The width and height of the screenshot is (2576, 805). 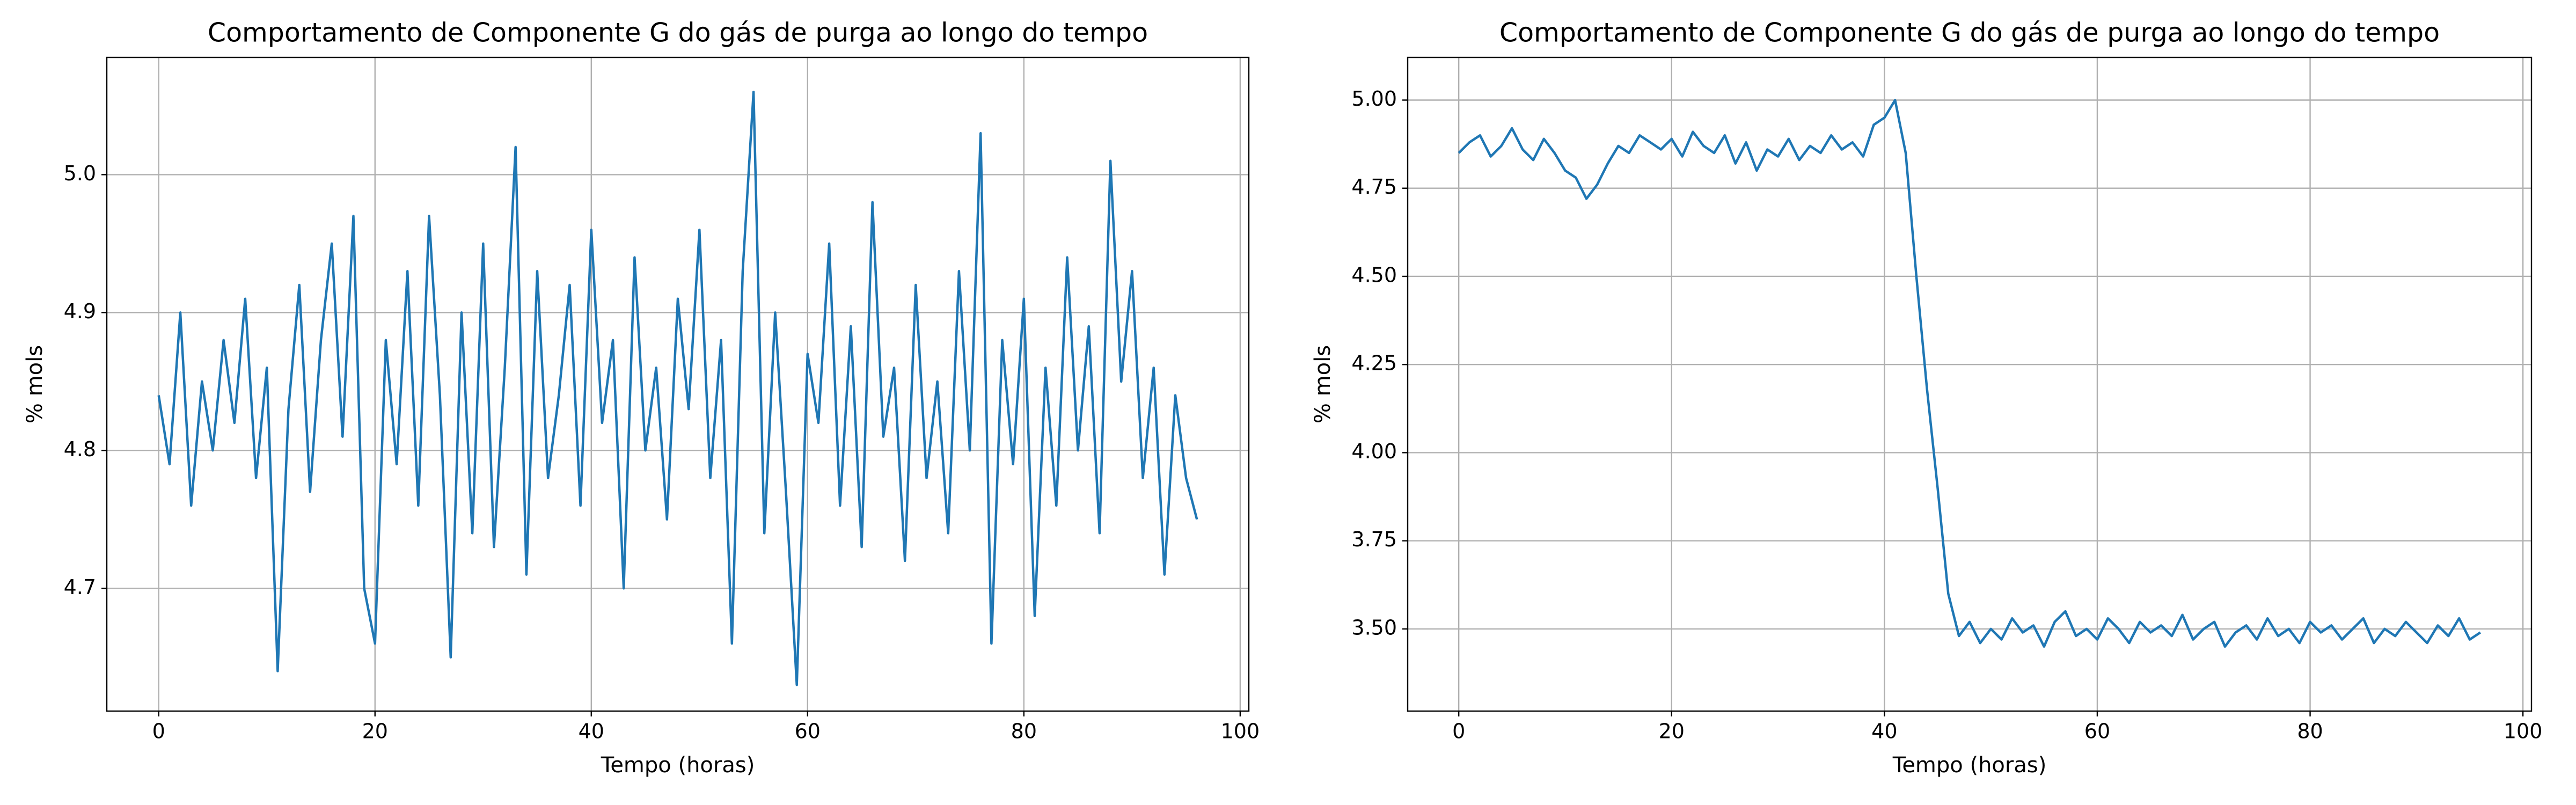 I want to click on y-tick-label: 3.75, so click(x=1374, y=539).